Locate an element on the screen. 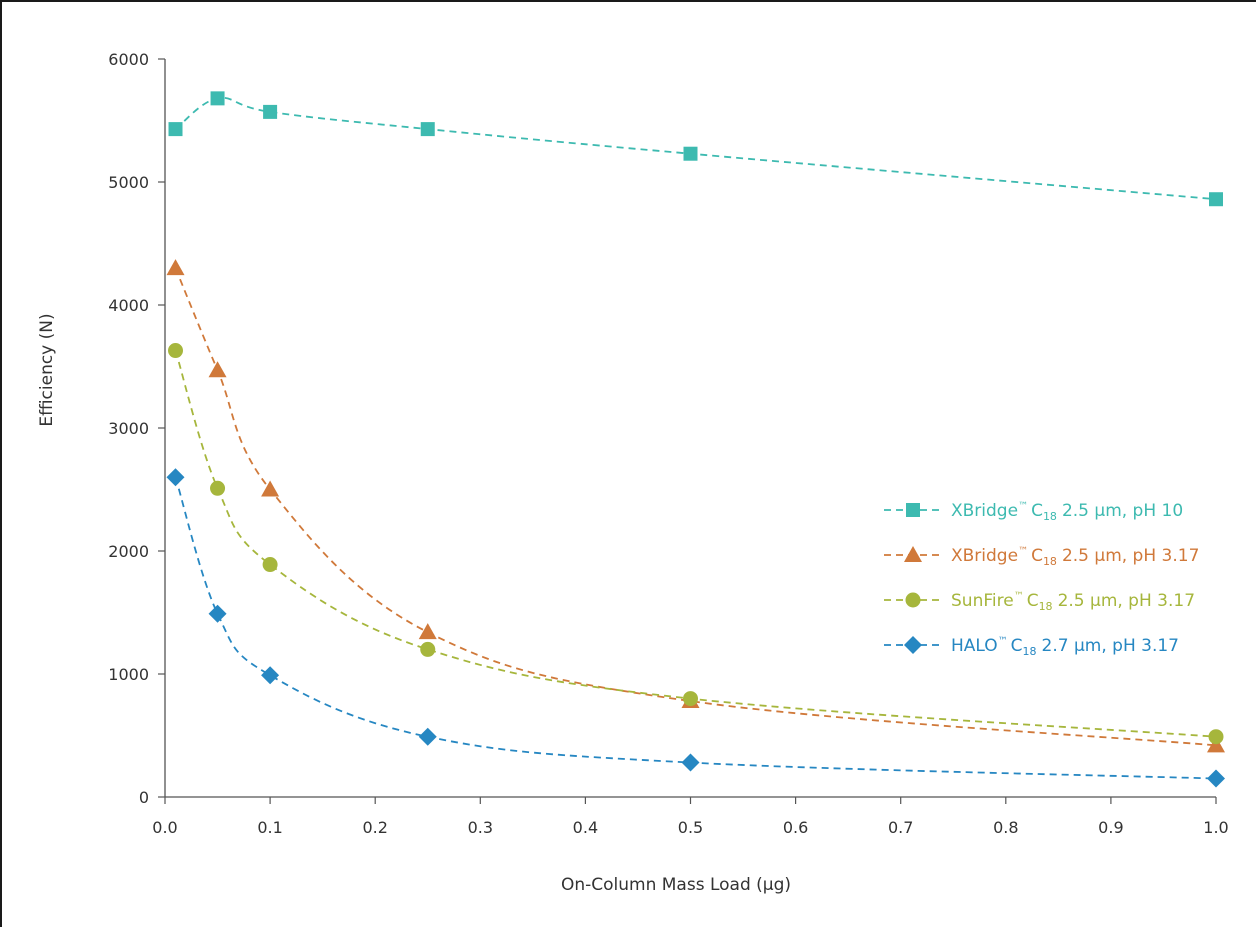  legend-item: XBridge™ C18 2.5 µm, pH 10 is located at coordinates (1033, 512).